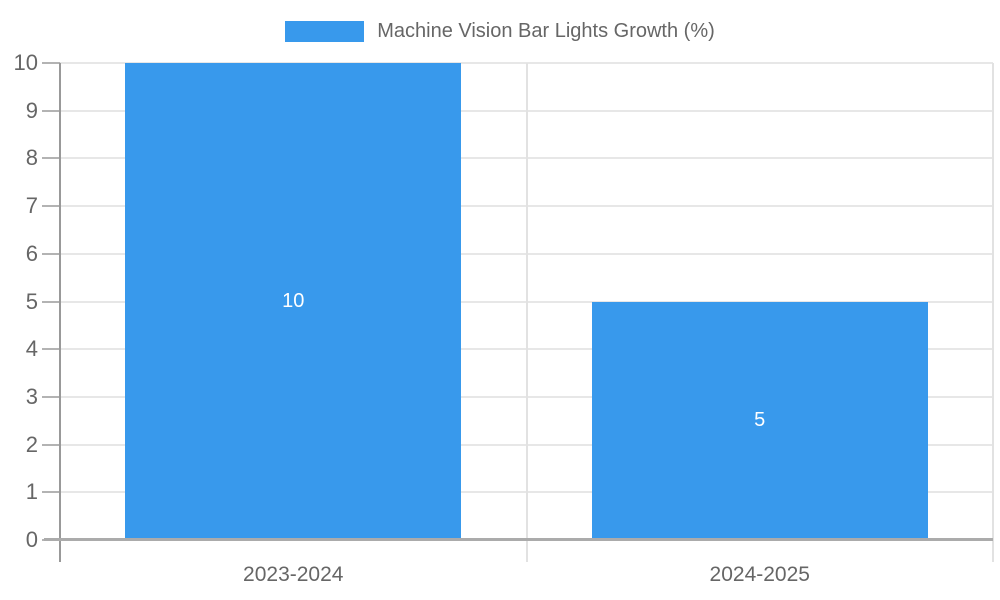 Image resolution: width=1000 pixels, height=600 pixels. Describe the element at coordinates (25, 62) in the screenshot. I see `y-axis-tick-label: 10` at that location.